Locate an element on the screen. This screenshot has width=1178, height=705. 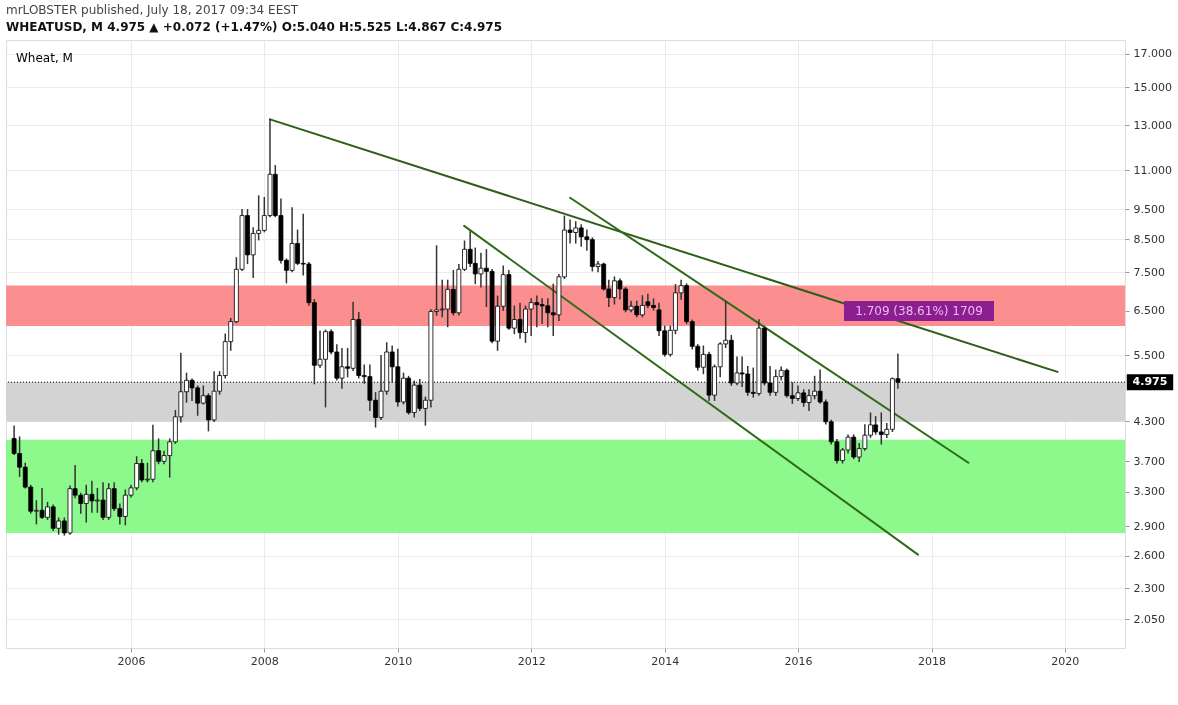
y-tick-label: 2.600 is located at coordinates (1149, 556).